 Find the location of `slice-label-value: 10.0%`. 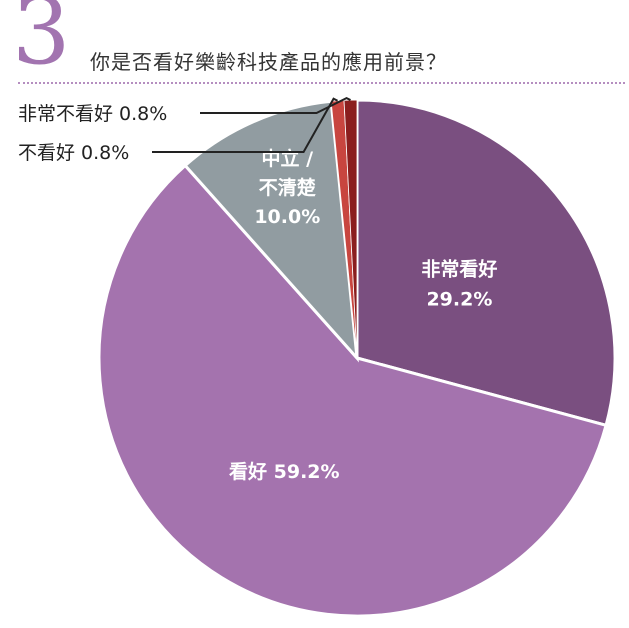

slice-label-value: 10.0% is located at coordinates (287, 217).